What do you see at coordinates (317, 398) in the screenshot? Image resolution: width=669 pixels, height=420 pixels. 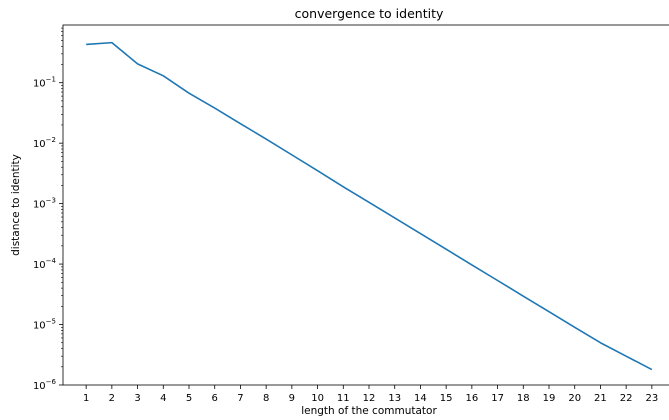 I see `x-tick-label: 10` at bounding box center [317, 398].